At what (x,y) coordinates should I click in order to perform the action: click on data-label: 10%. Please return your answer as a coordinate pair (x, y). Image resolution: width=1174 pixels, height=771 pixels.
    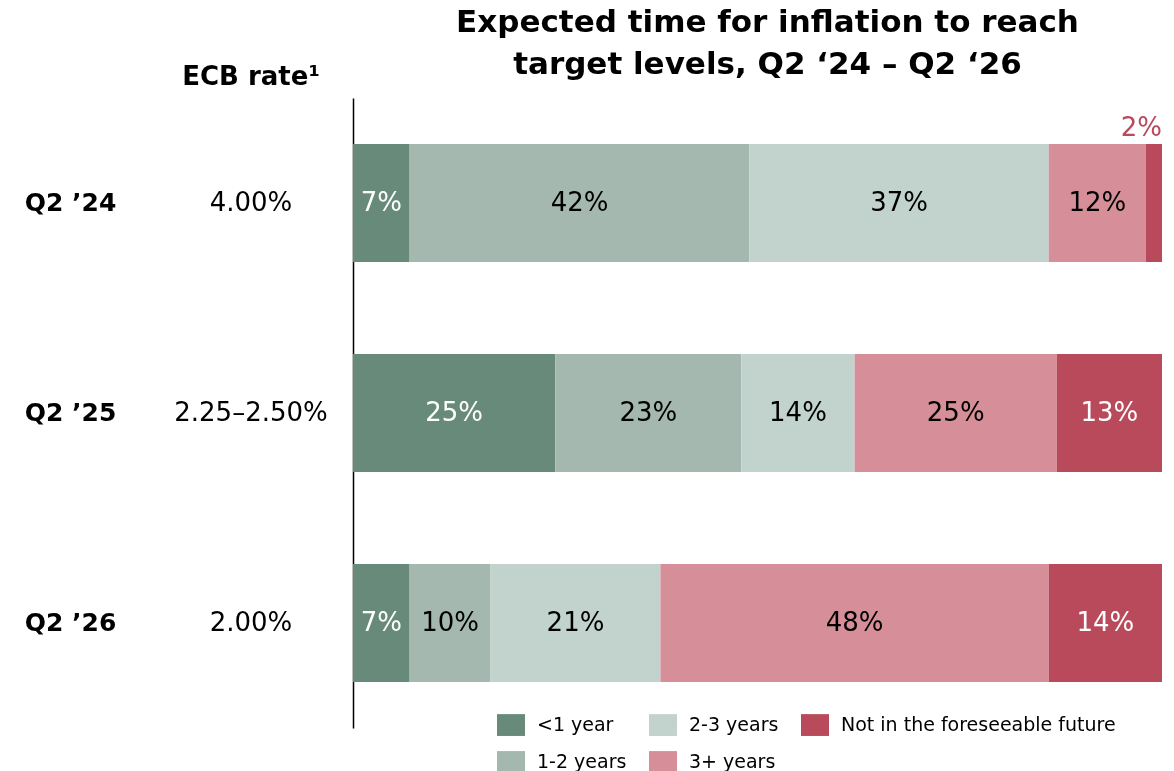
    Looking at the image, I should click on (450, 622).